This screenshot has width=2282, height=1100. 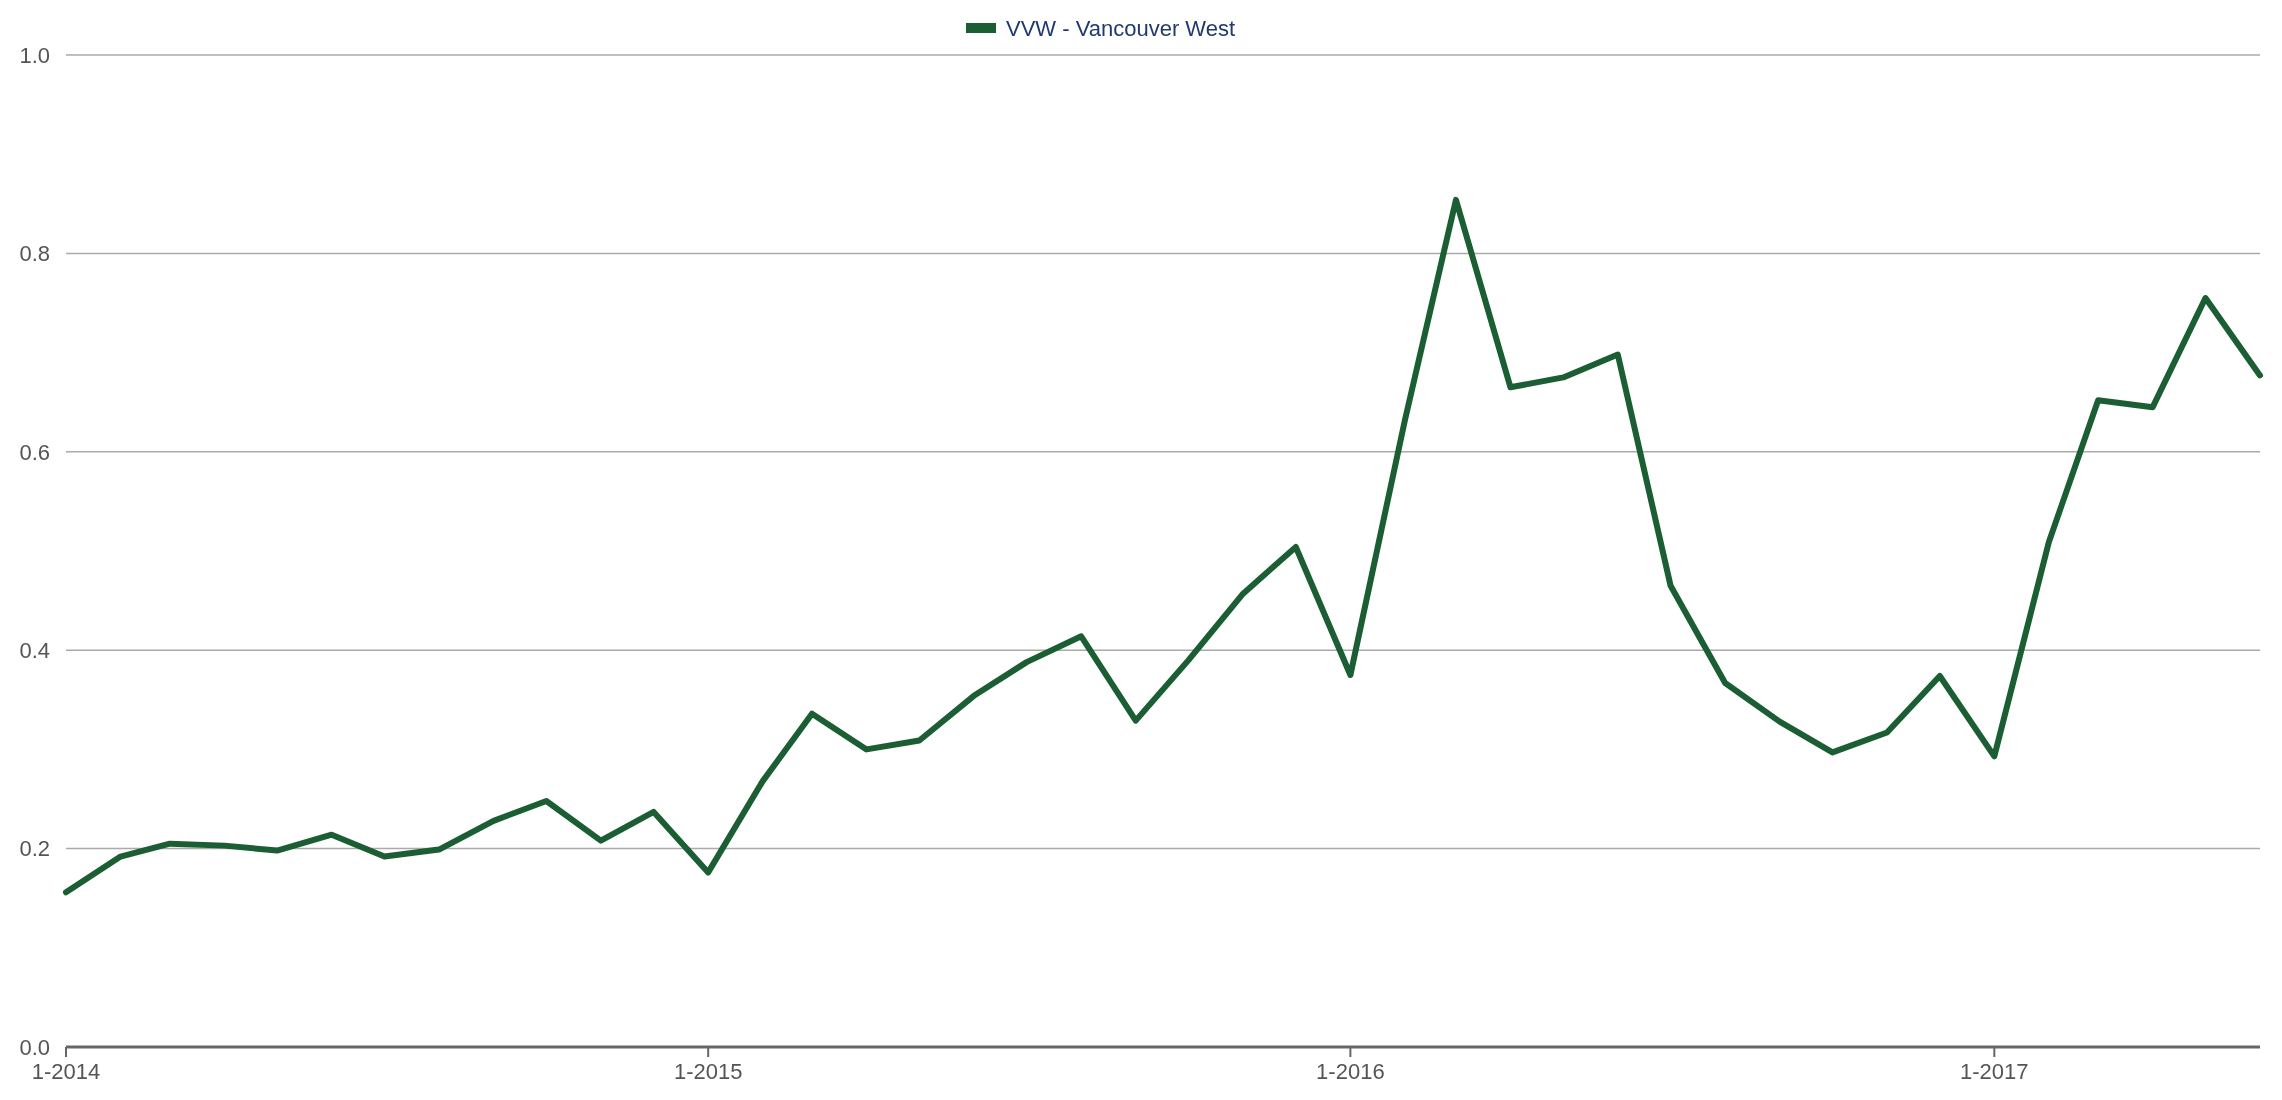 I want to click on y-tick-label: 0.2, so click(x=34, y=849).